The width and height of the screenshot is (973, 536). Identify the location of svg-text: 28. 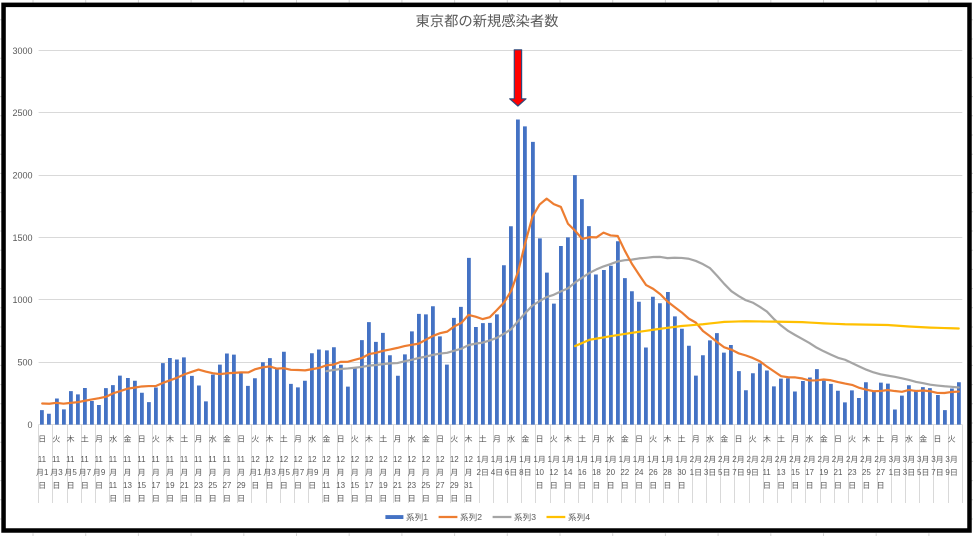
(667, 472).